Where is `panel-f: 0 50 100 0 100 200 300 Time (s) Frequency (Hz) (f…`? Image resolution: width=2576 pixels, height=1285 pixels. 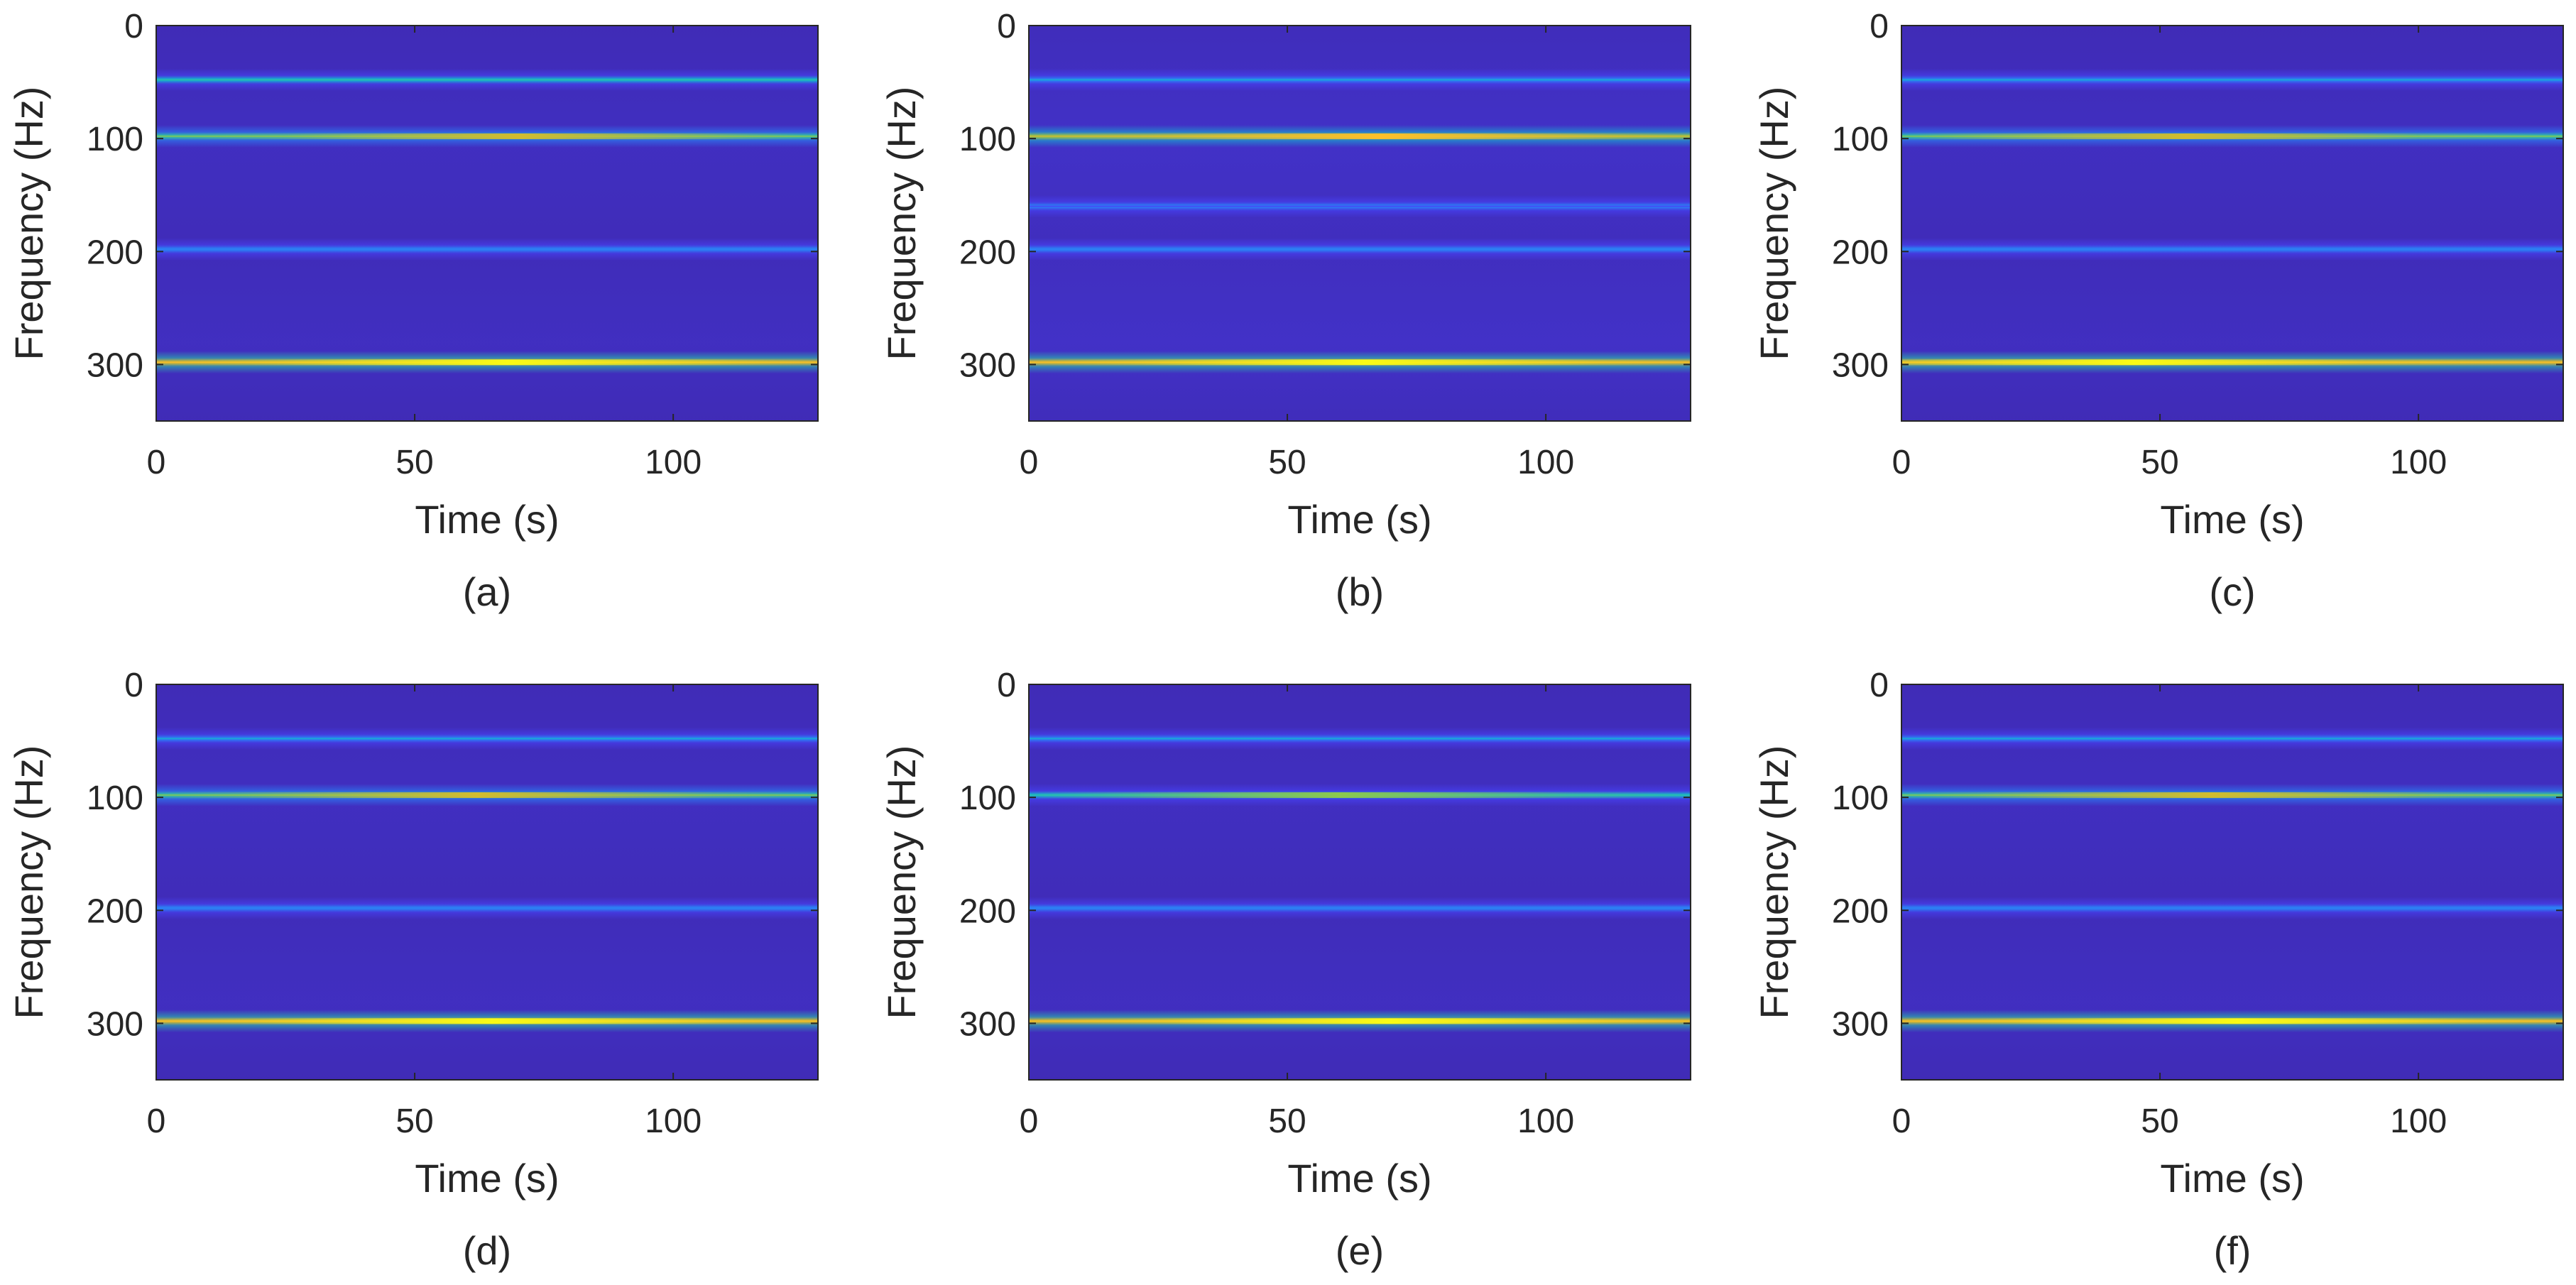
panel-f: 0 50 100 0 100 200 300 Time (s) Frequency (Hz) (f… is located at coordinates (2158, 970).